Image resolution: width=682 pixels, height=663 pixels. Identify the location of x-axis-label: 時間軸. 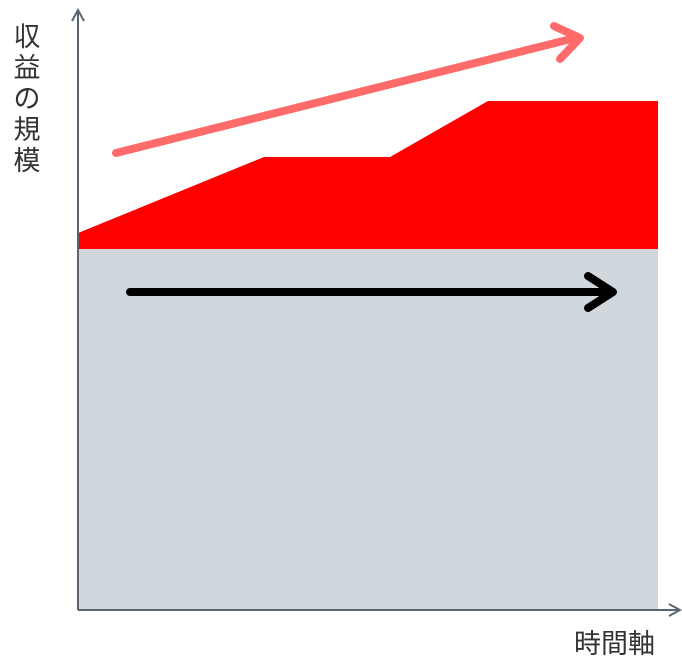
(614, 644).